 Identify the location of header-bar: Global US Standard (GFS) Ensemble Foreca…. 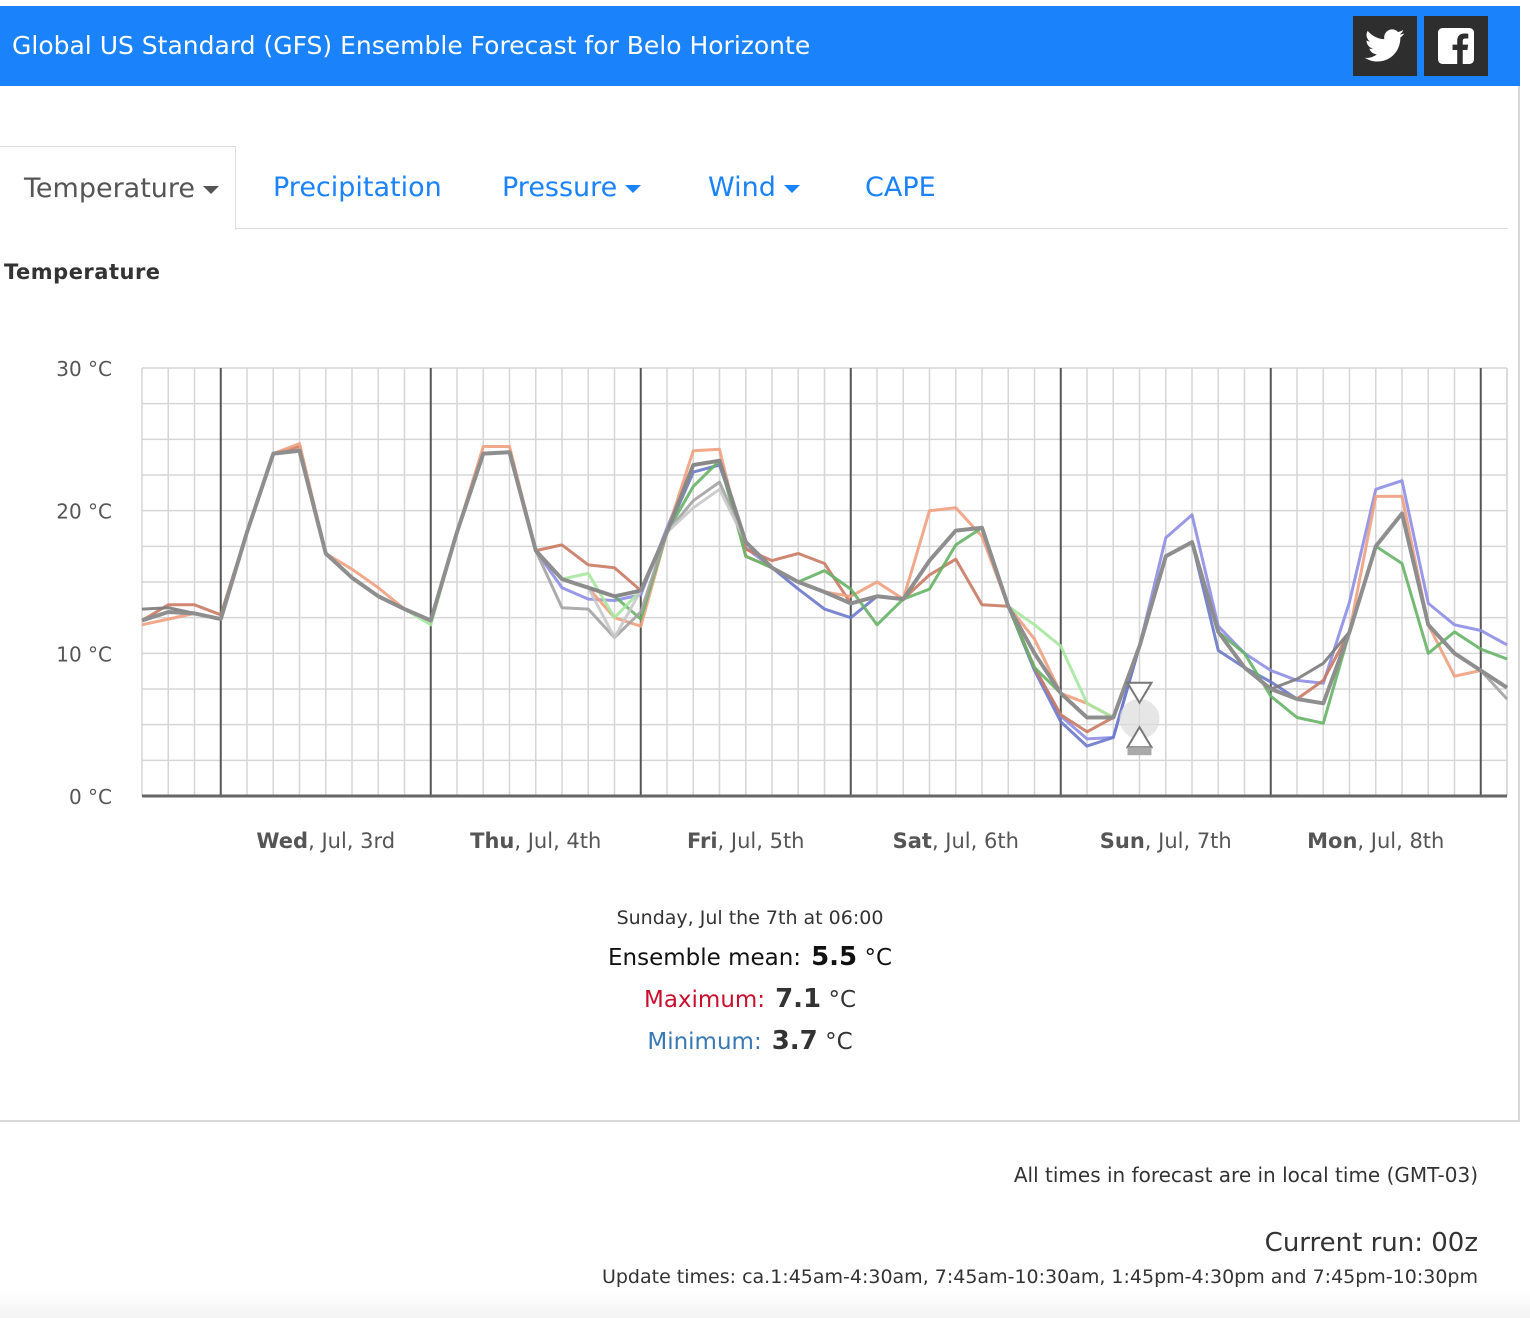
(760, 46).